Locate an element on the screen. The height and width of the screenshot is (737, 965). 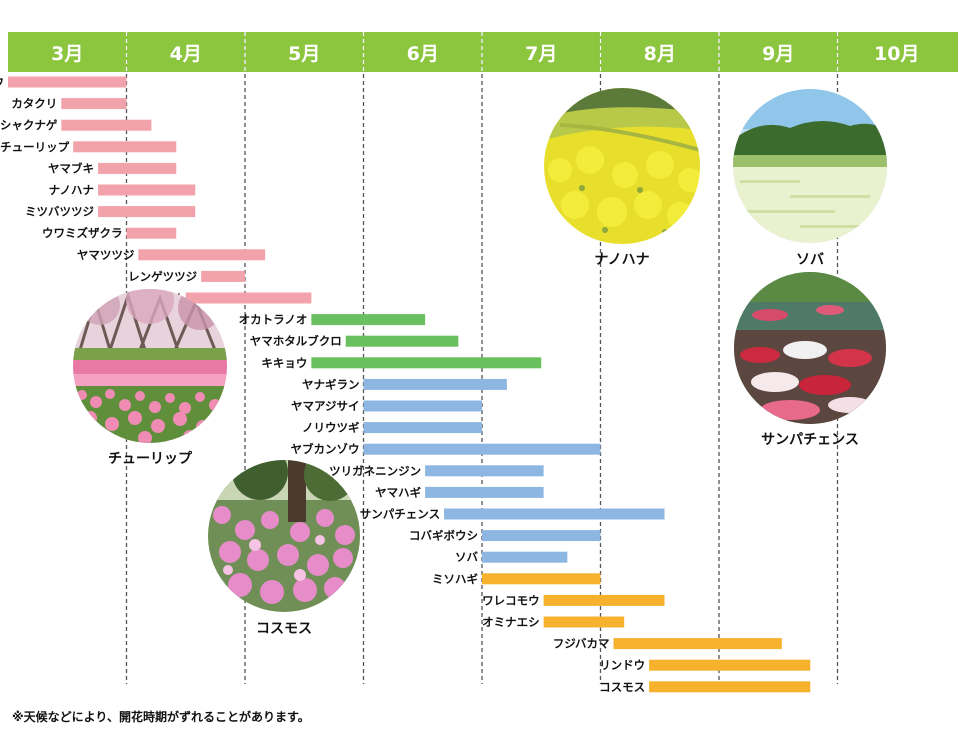
month-label: 8月 is located at coordinates (660, 54).